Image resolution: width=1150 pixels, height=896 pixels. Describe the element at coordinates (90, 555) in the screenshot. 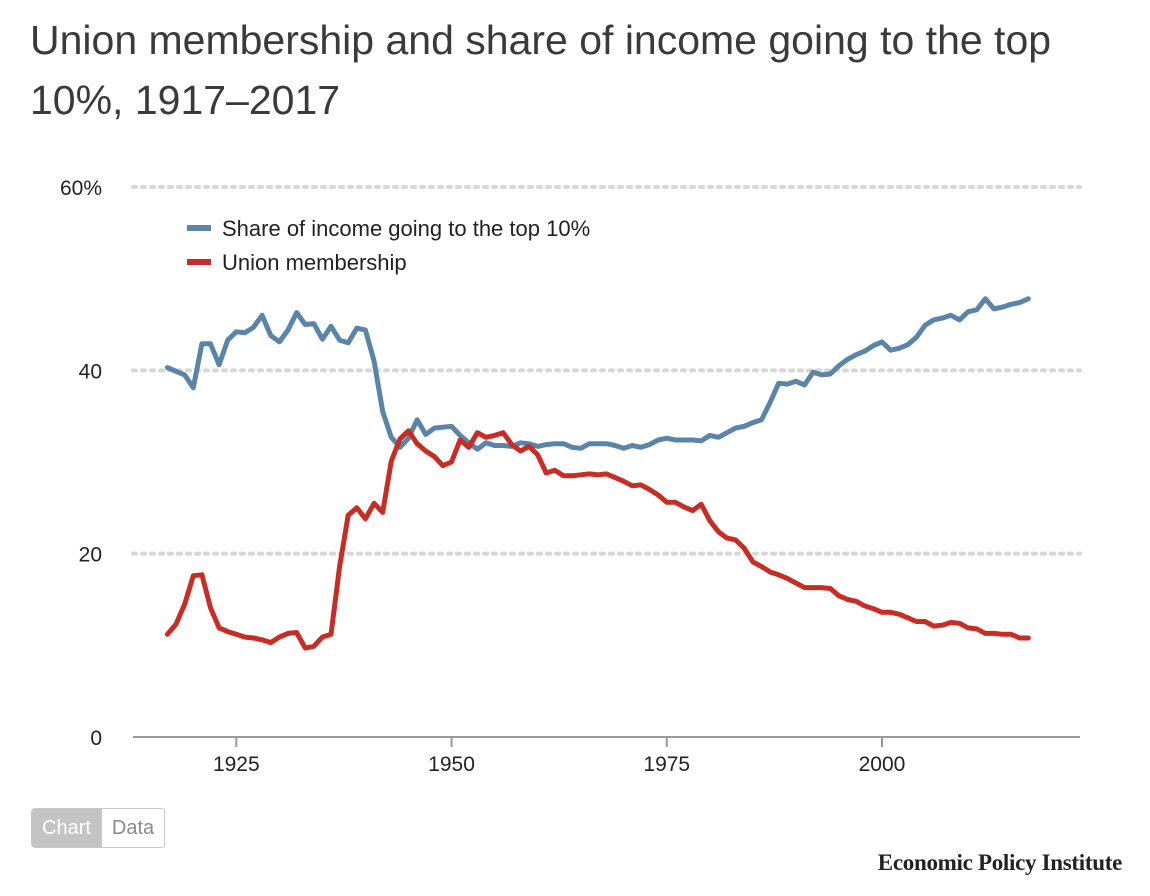

I see `y-tick-label: 20` at that location.